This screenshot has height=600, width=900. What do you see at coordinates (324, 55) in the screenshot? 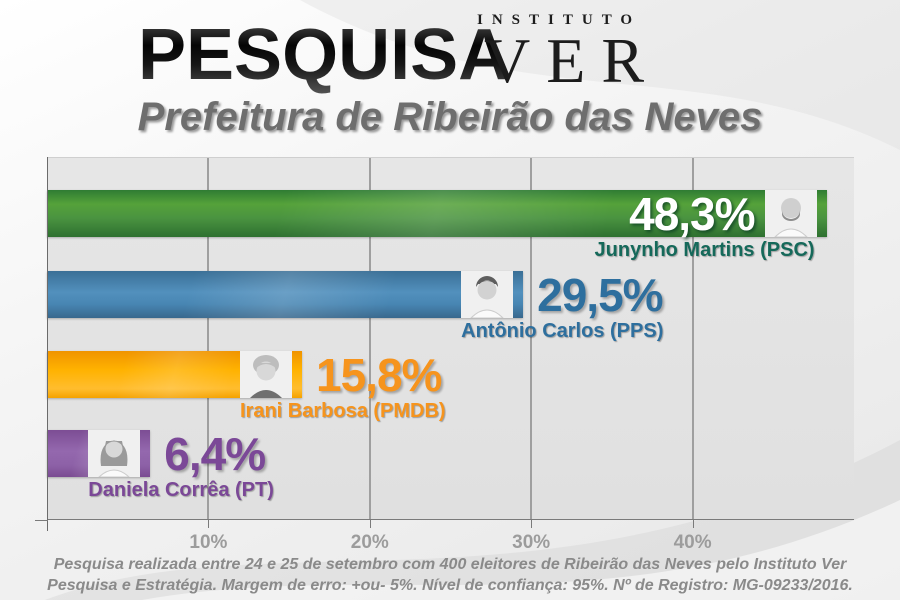
I see `brand-title: PESQUISA` at bounding box center [324, 55].